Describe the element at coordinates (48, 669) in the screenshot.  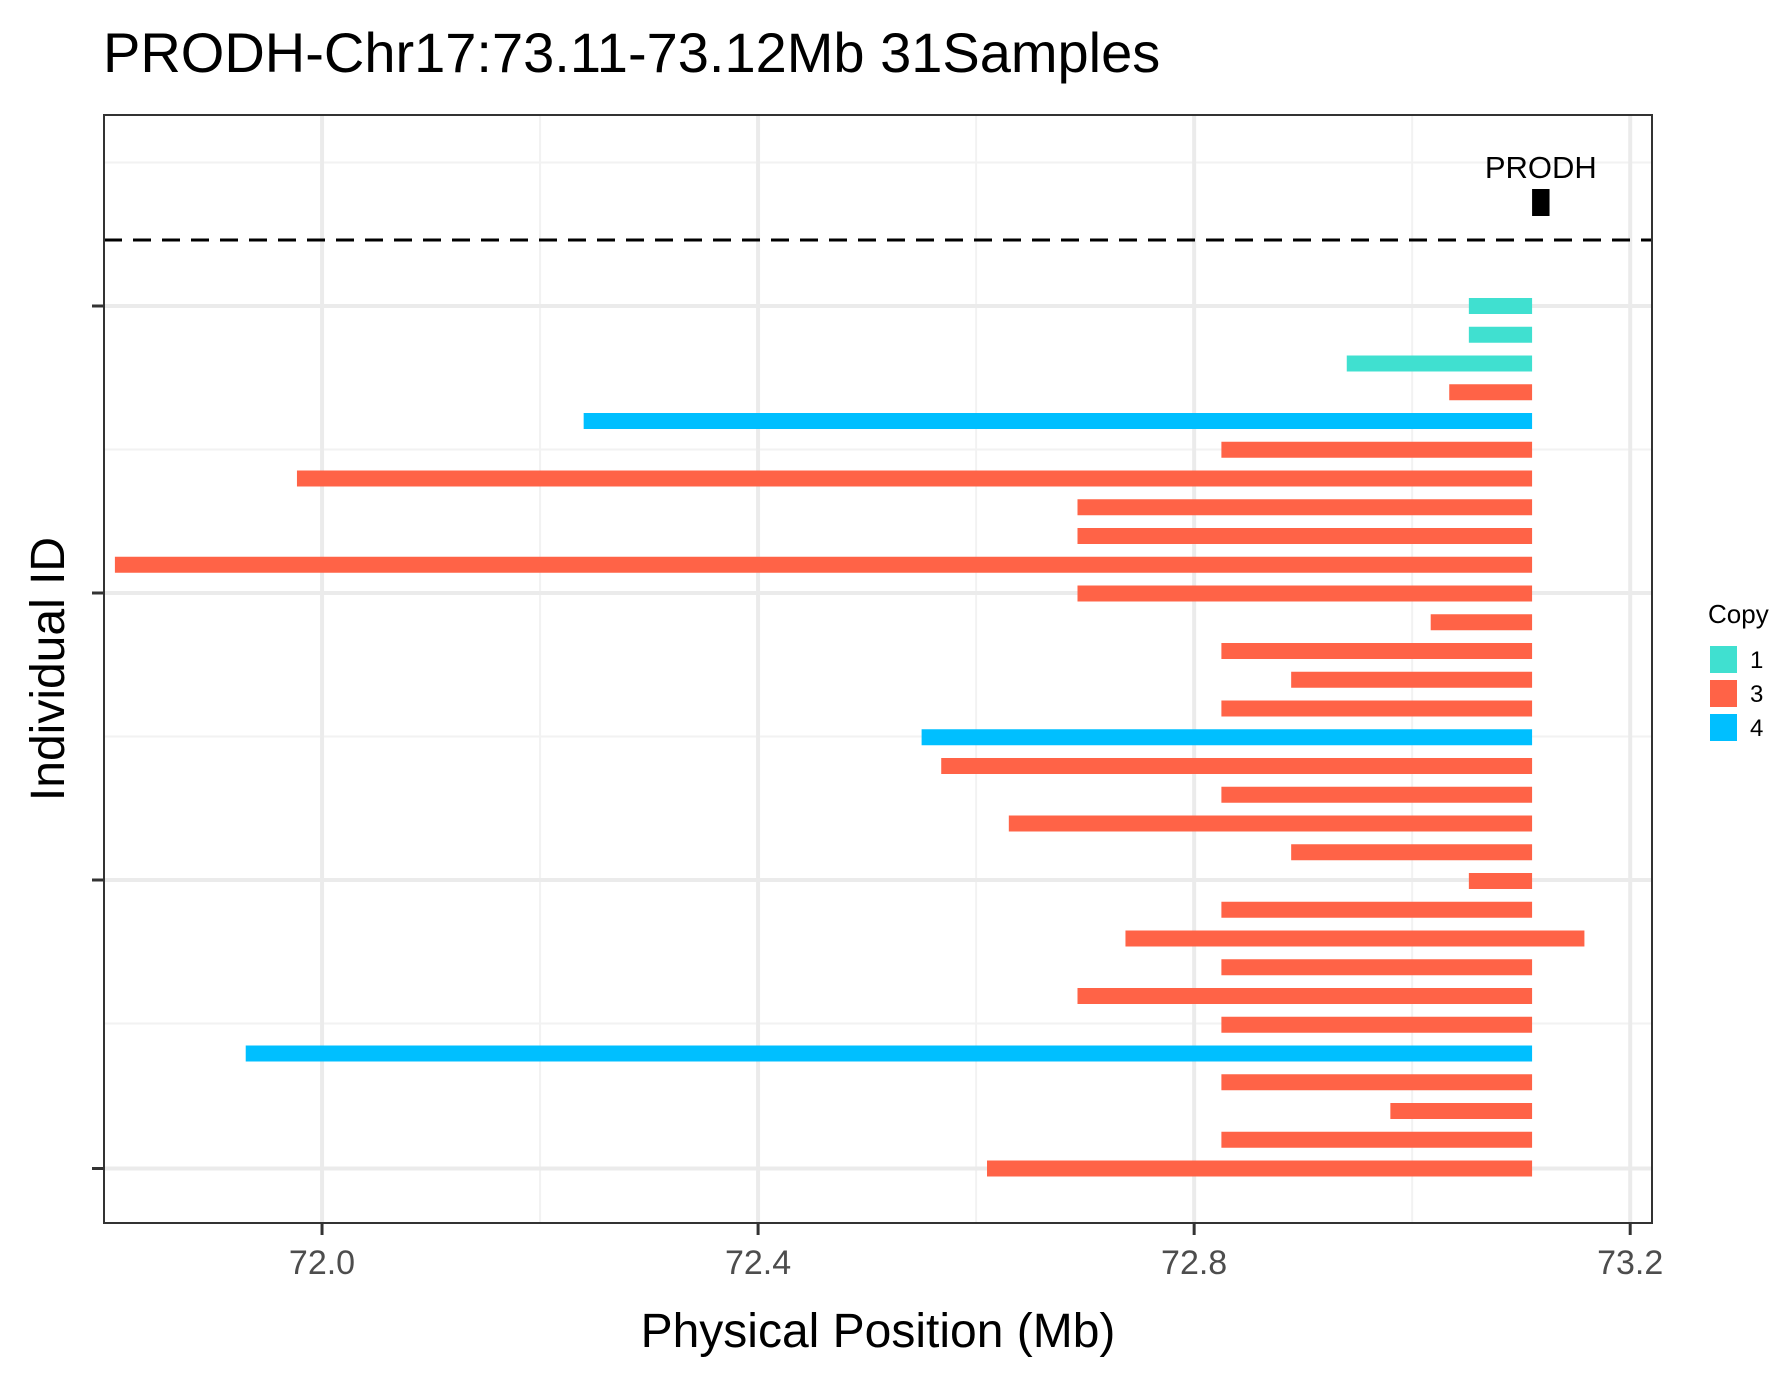
I see `y-axis-title: Individual ID` at that location.